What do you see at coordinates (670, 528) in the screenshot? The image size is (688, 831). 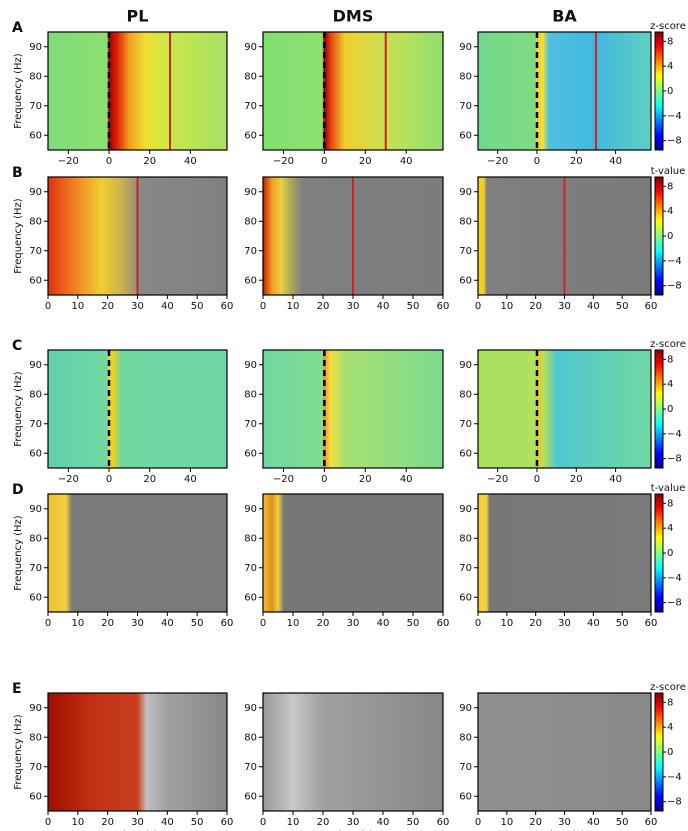 I see `colorbar-tick-label: 4` at bounding box center [670, 528].